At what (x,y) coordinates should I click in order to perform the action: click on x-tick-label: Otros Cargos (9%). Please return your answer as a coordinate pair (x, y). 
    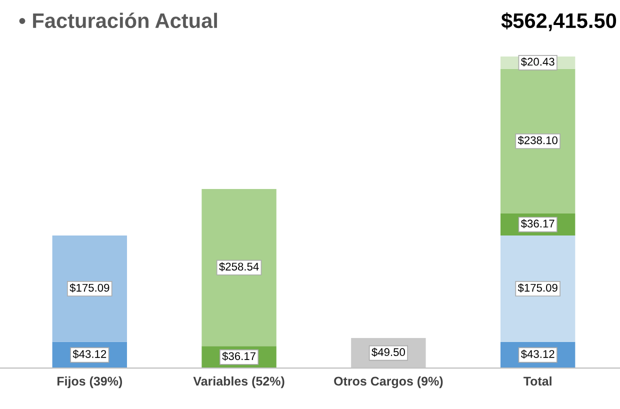
    Looking at the image, I should click on (388, 382).